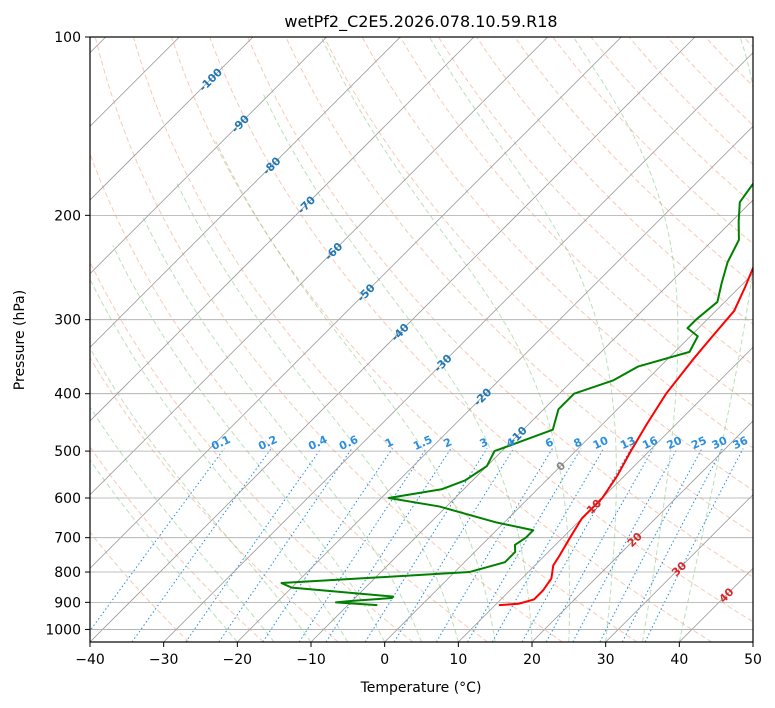  Describe the element at coordinates (67, 216) in the screenshot. I see `y-tick-label: 200` at that location.